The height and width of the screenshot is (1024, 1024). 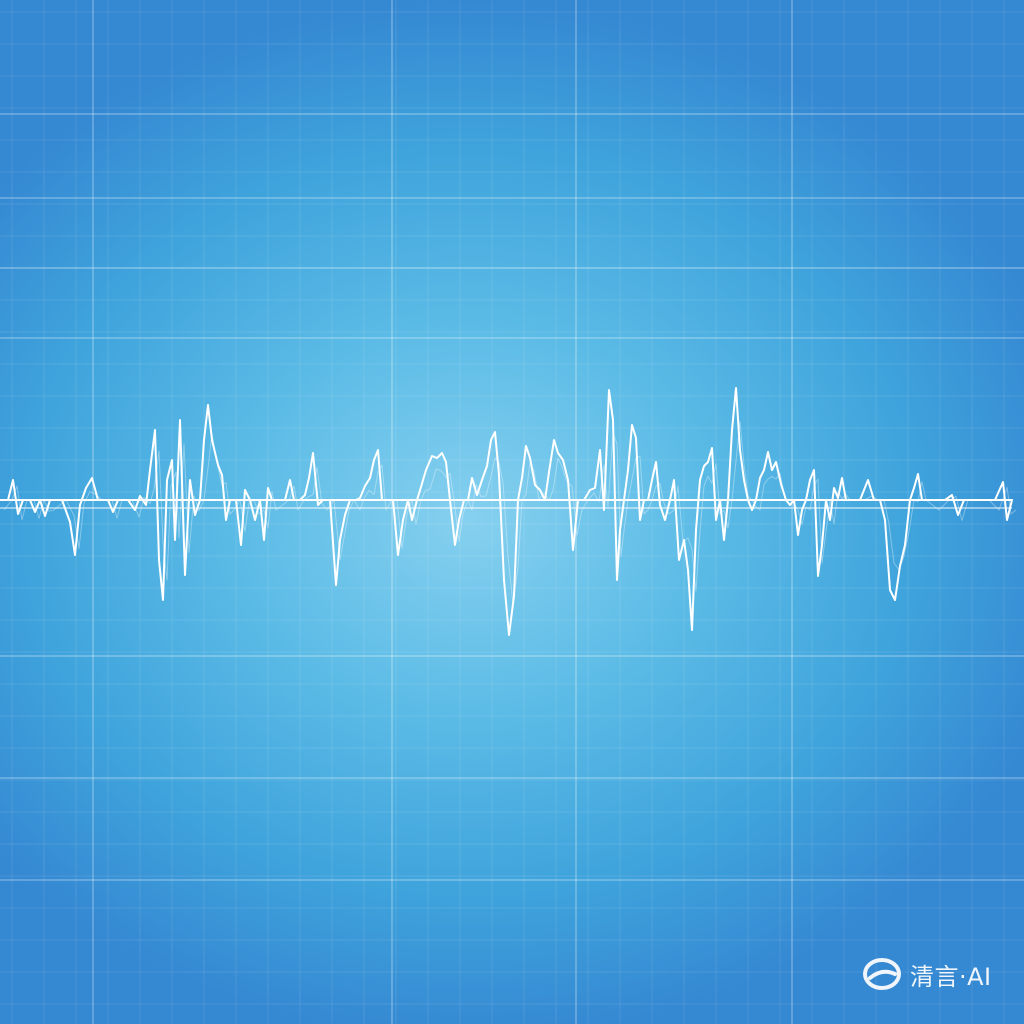 I want to click on watermark: 清言·AI, so click(x=927, y=974).